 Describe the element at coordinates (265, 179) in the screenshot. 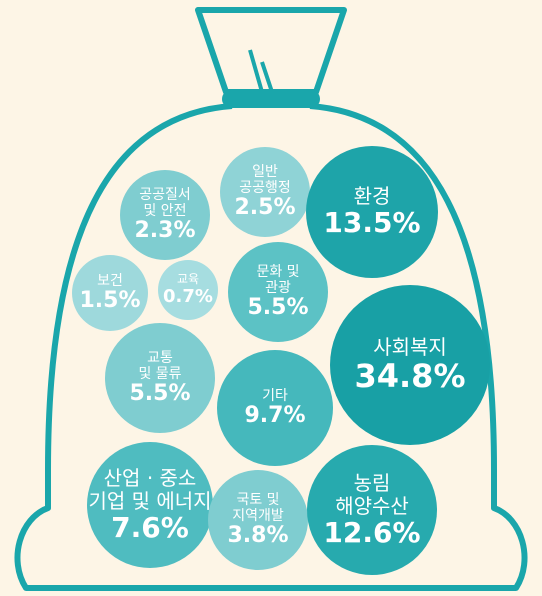

I see `category-label: 일반 공공행정` at that location.